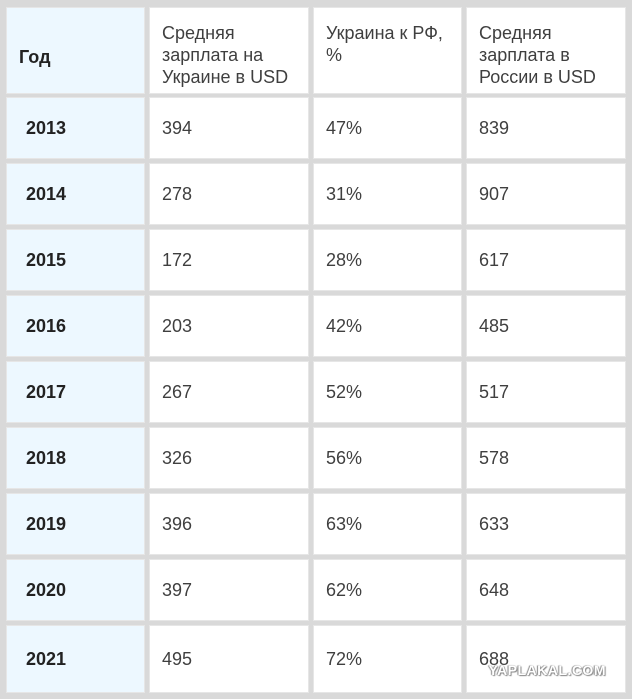  I want to click on table-cell-ukraine-salary: 397, so click(229, 590).